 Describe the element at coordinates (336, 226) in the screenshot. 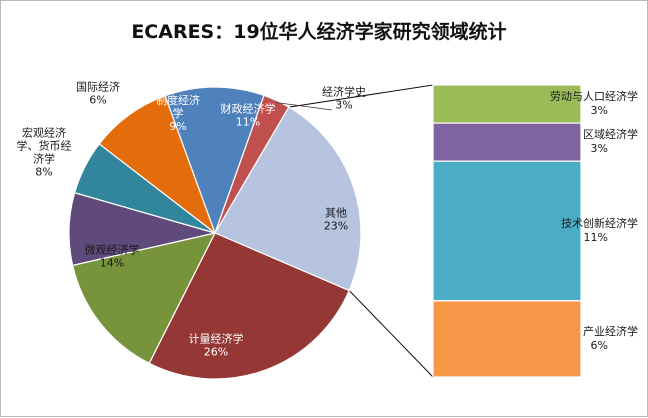

I see `slice-percent: 23%` at that location.